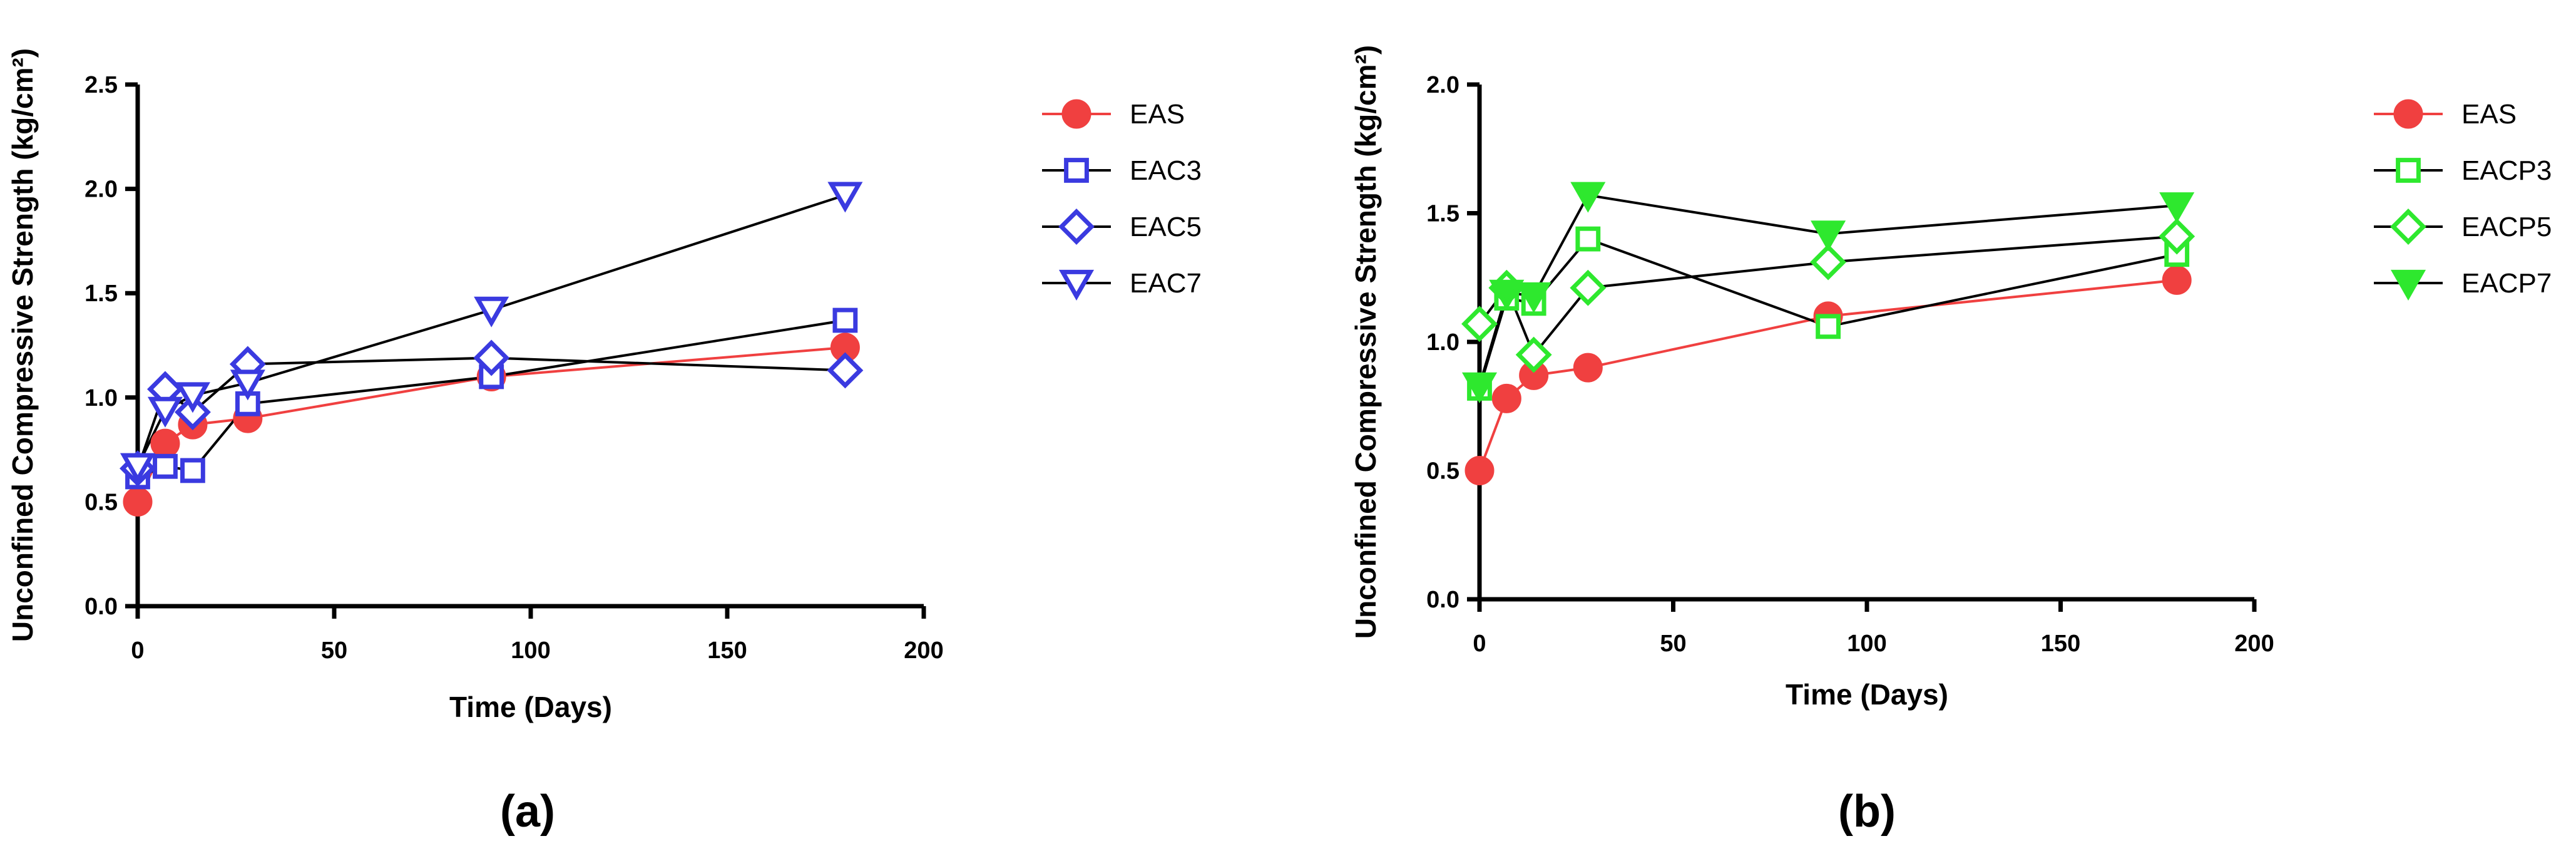  I want to click on panel-label: (b), so click(1867, 812).